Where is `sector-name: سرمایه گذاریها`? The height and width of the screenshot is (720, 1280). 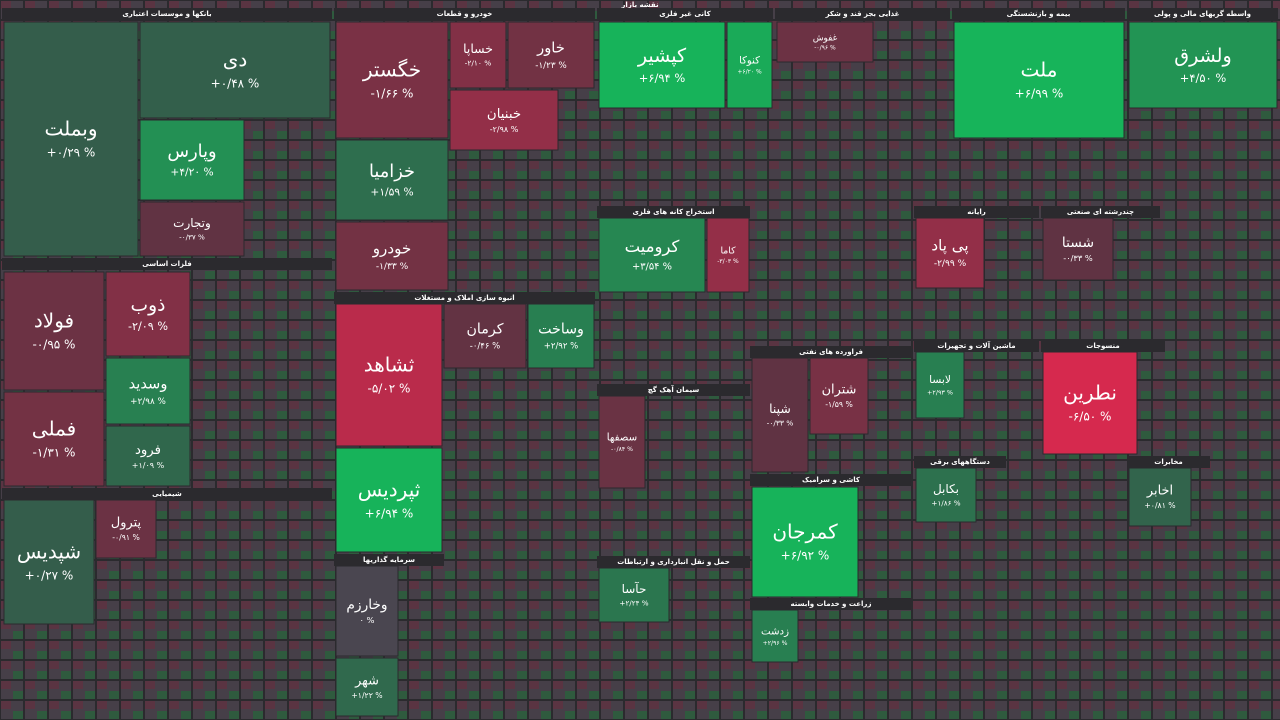 sector-name: سرمایه گذاریها is located at coordinates (389, 559).